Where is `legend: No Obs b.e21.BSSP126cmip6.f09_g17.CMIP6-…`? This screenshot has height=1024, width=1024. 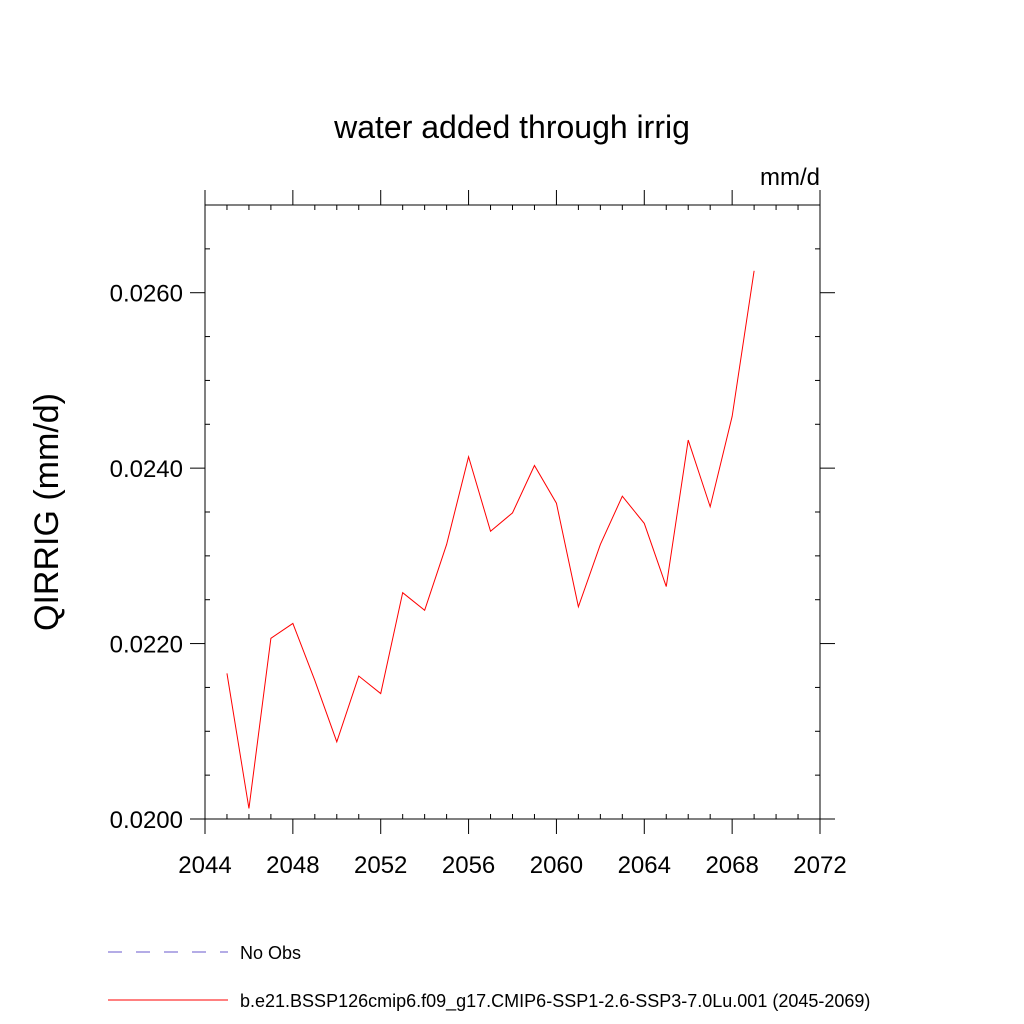 legend: No Obs b.e21.BSSP126cmip6.f09_g17.CMIP6-… is located at coordinates (489, 977).